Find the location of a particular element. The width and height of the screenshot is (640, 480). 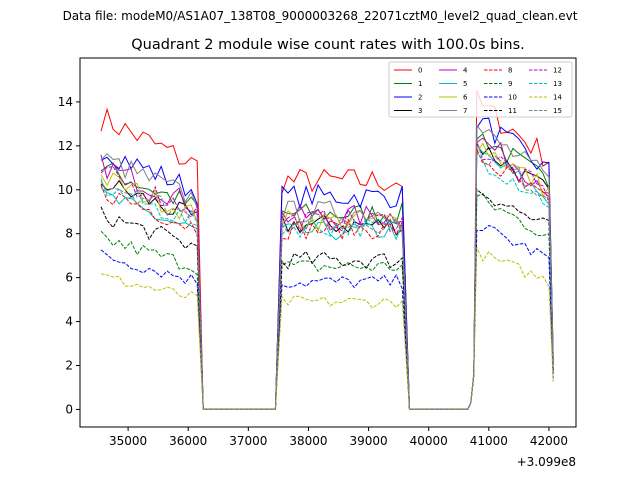

legend-label-15: 15 is located at coordinates (557, 111).